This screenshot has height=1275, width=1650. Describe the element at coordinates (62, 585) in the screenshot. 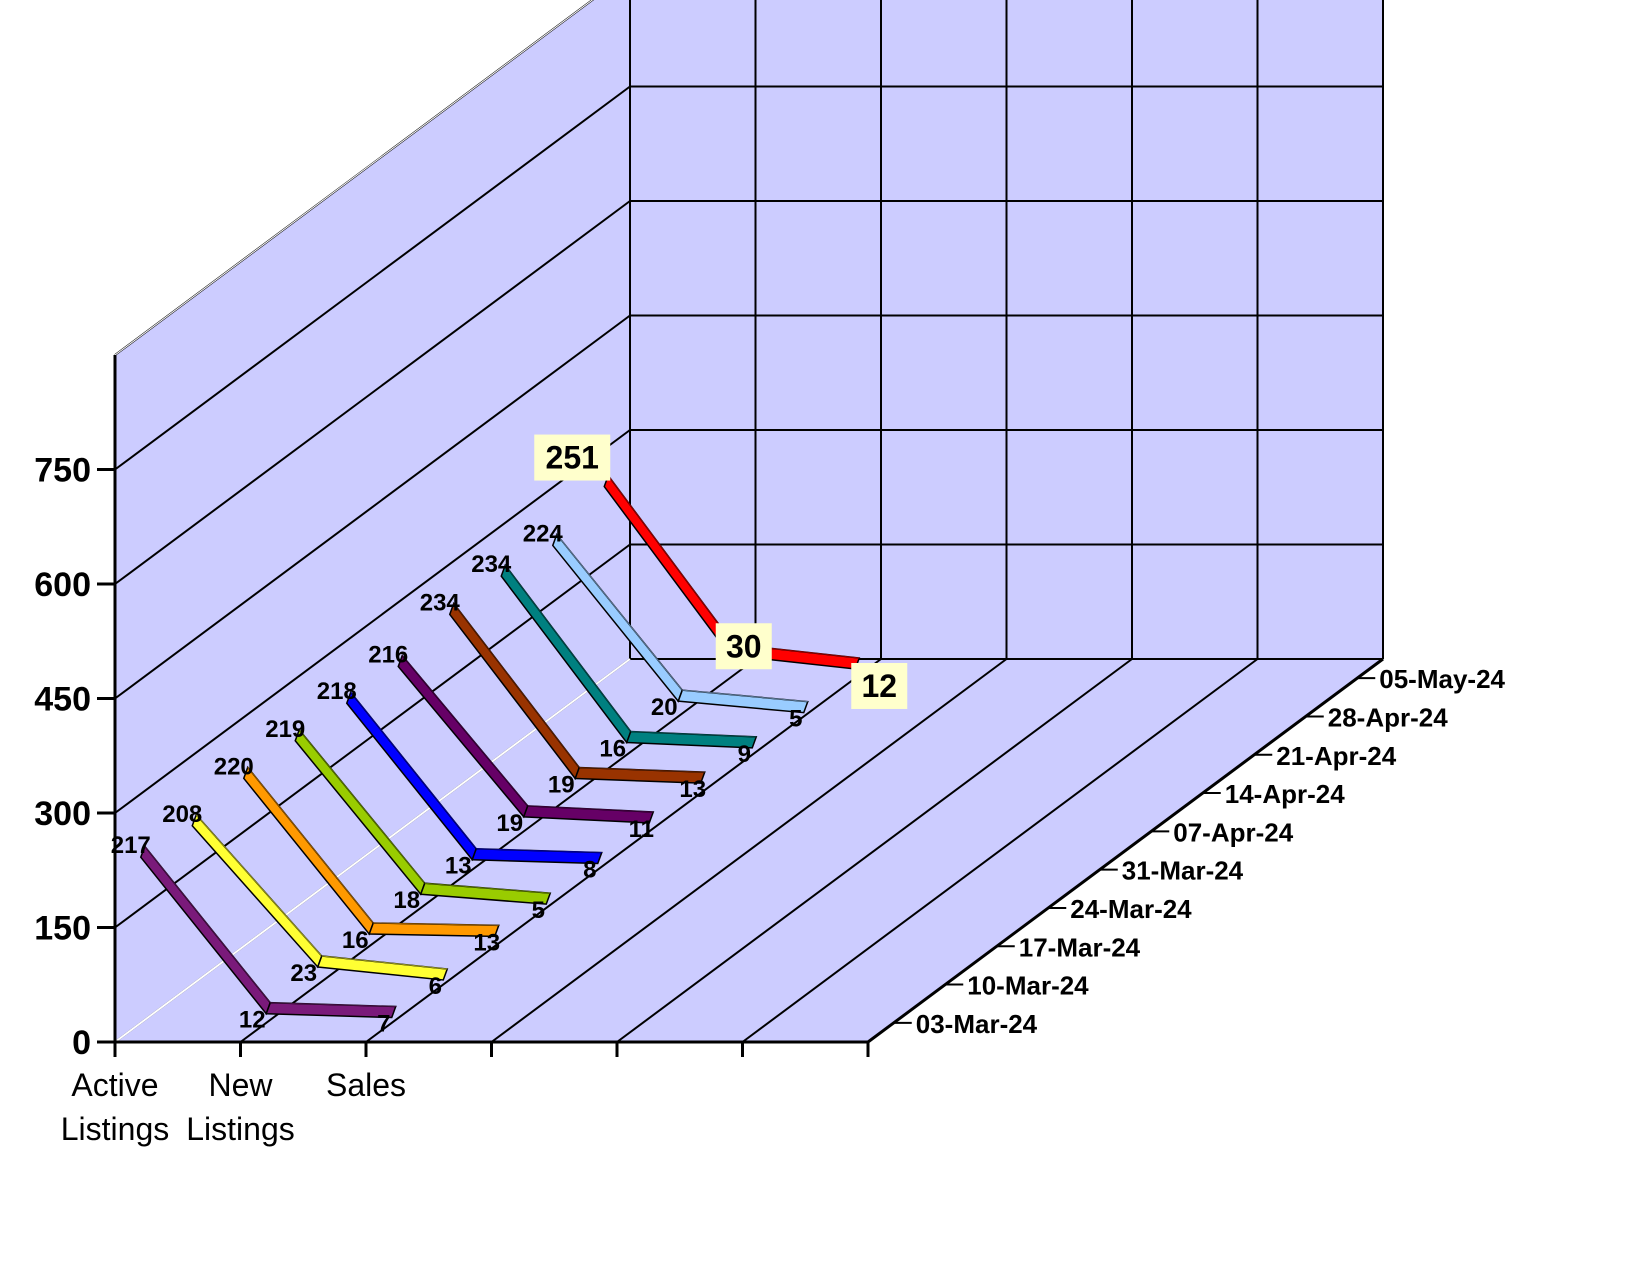

I see `y-tick-label: 600` at that location.